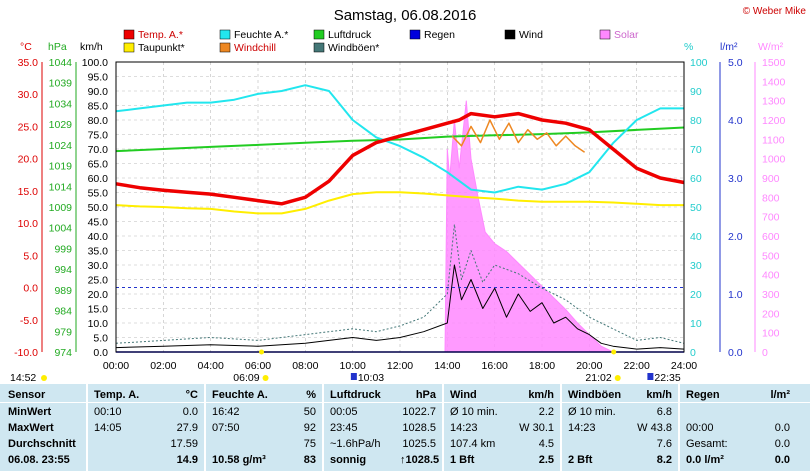 Image resolution: width=810 pixels, height=471 pixels. What do you see at coordinates (774, 121) in the screenshot?
I see `tick-wm2: 1200` at bounding box center [774, 121].